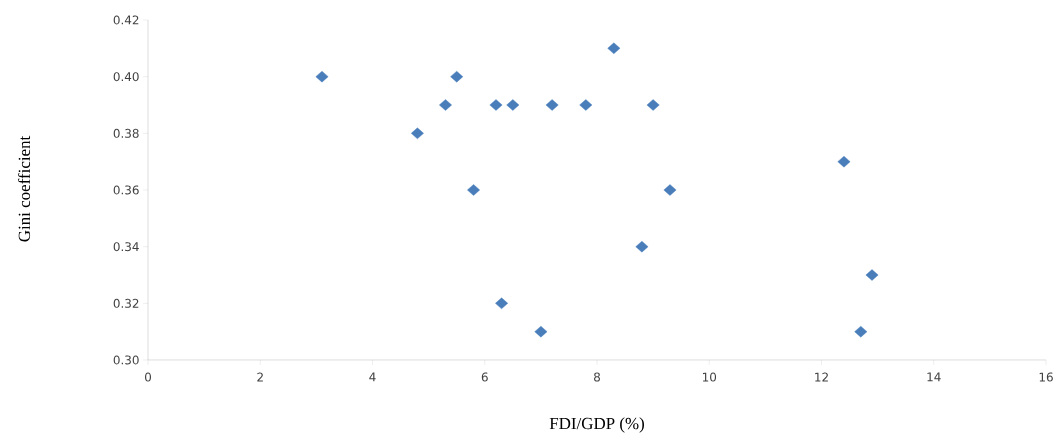 This screenshot has height=441, width=1061. Describe the element at coordinates (126, 133) in the screenshot. I see `y-tick-label: 0.38` at that location.